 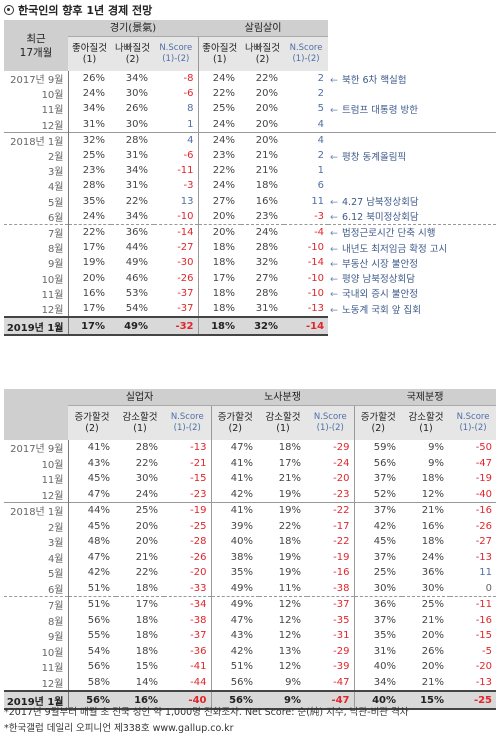 I want to click on total-value-cell: -32, so click(x=176, y=326).